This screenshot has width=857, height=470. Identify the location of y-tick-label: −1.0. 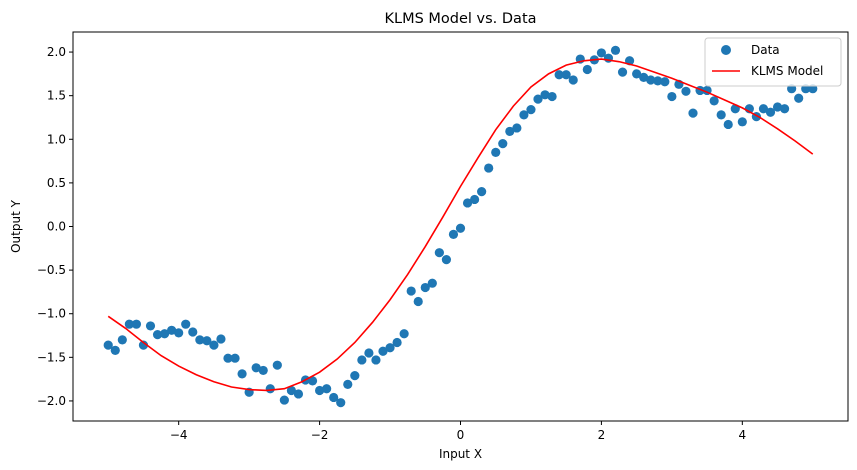
(51, 314).